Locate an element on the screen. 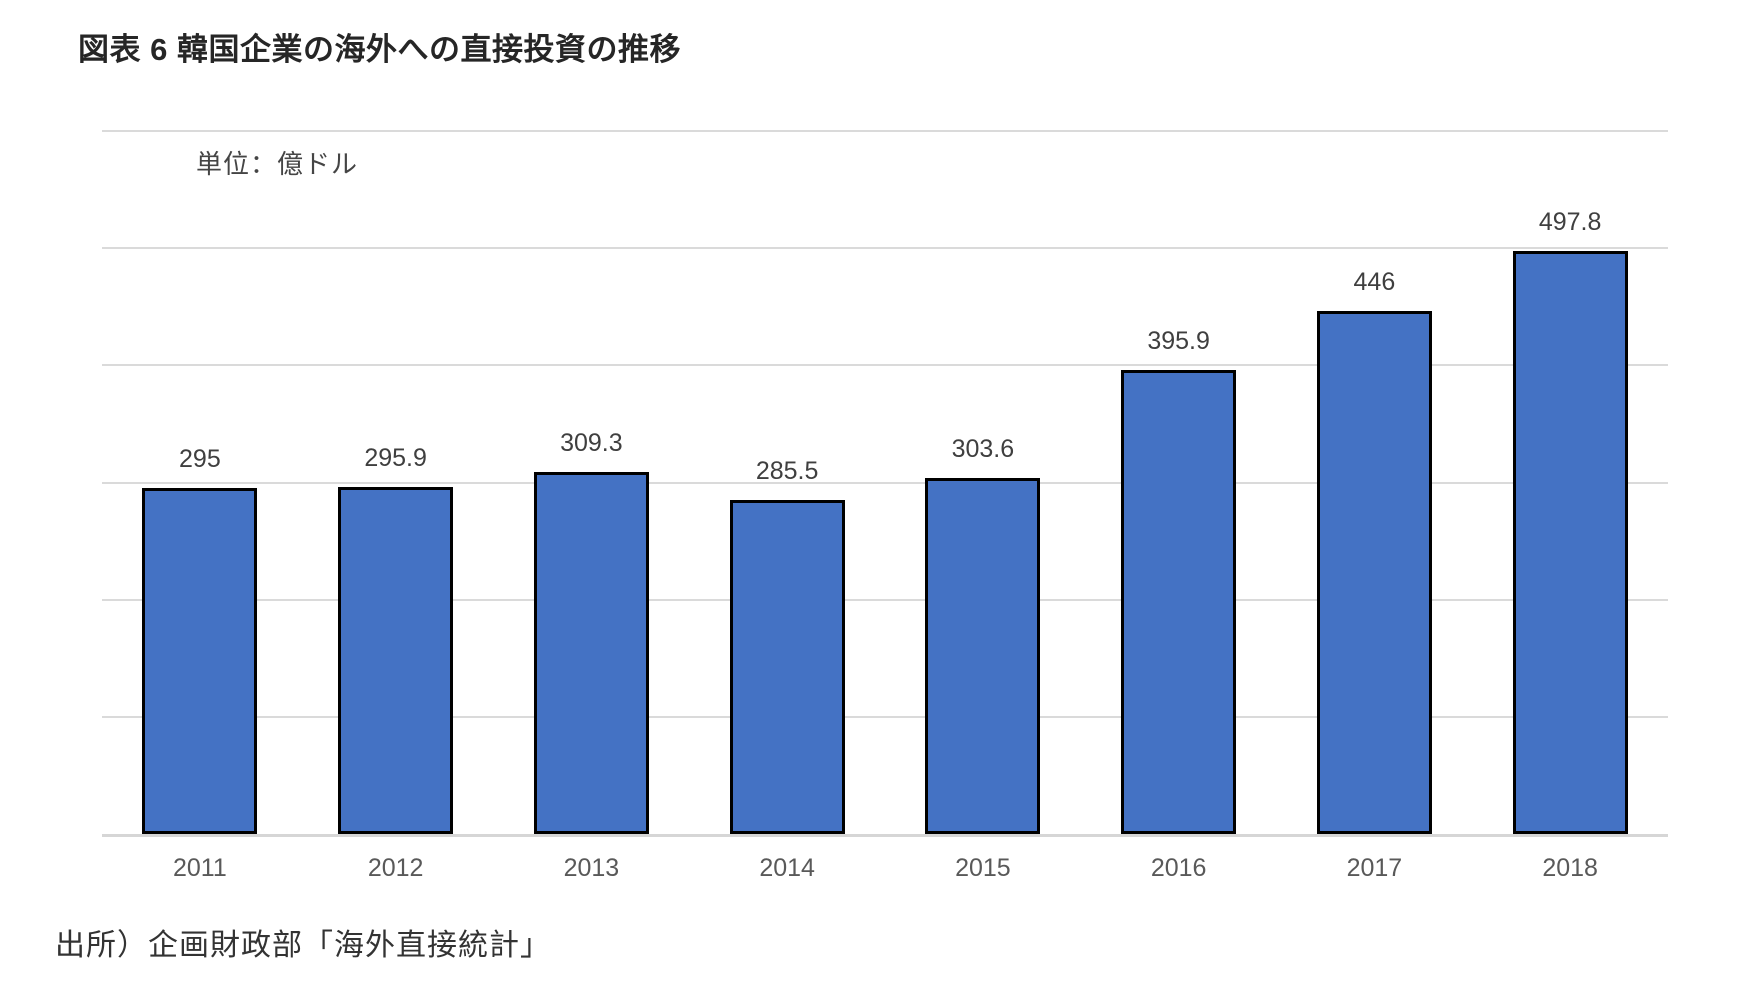 This screenshot has height=1000, width=1742. value-label-2012: 295.9 is located at coordinates (395, 458).